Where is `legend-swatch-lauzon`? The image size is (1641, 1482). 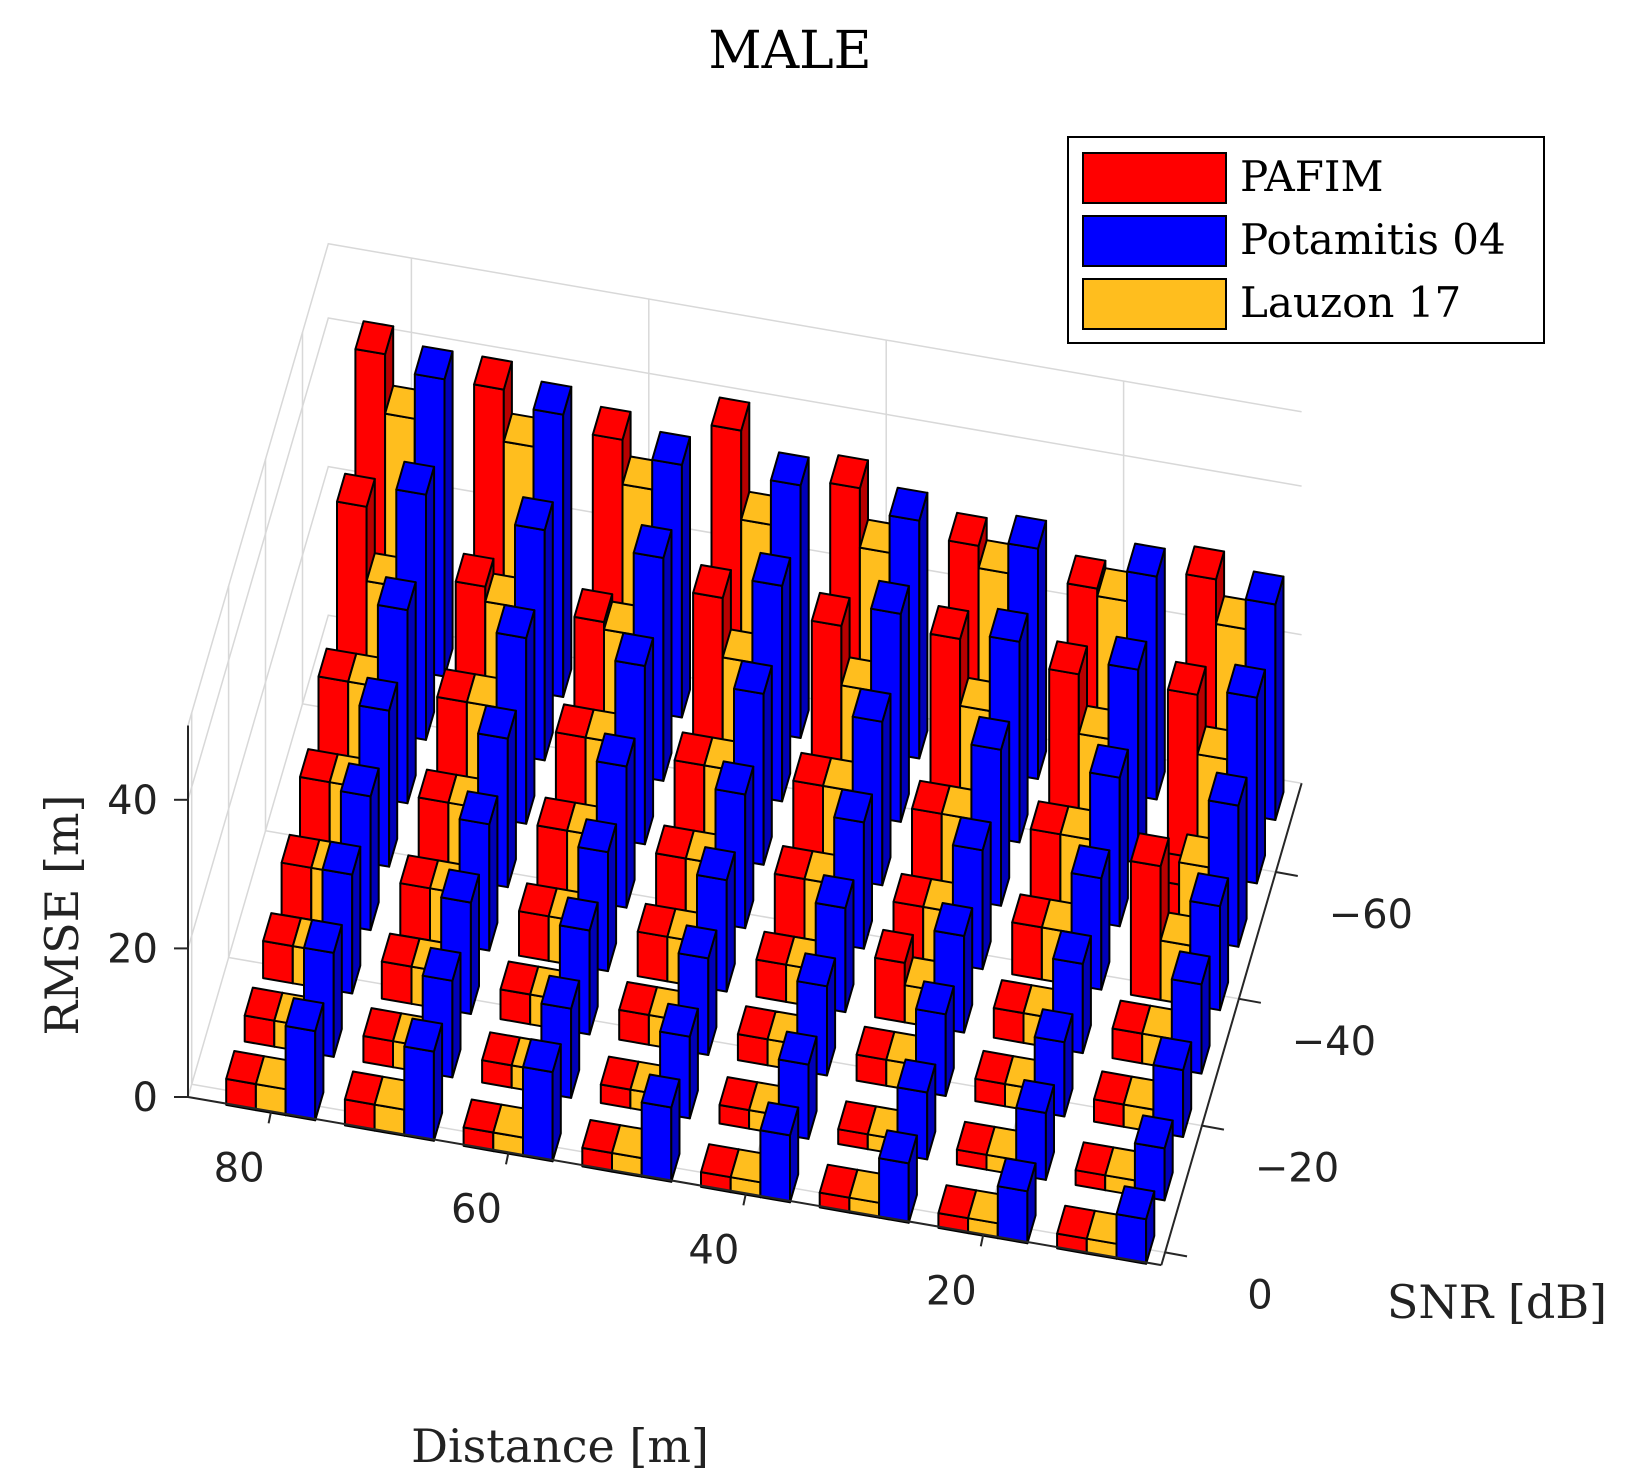
legend-swatch-lauzon is located at coordinates (1154, 304).